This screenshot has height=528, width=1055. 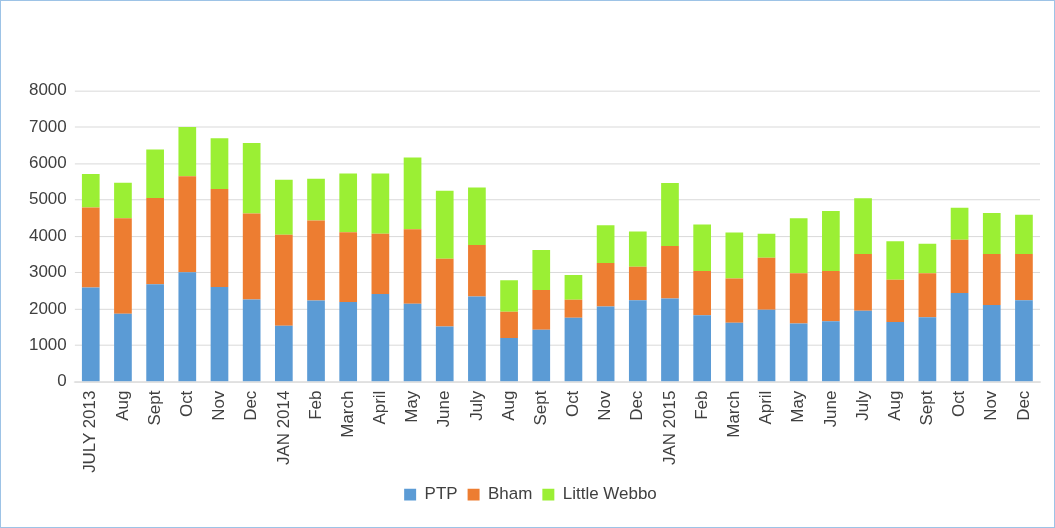 What do you see at coordinates (609, 494) in the screenshot?
I see `legend-label: Little Webbo` at bounding box center [609, 494].